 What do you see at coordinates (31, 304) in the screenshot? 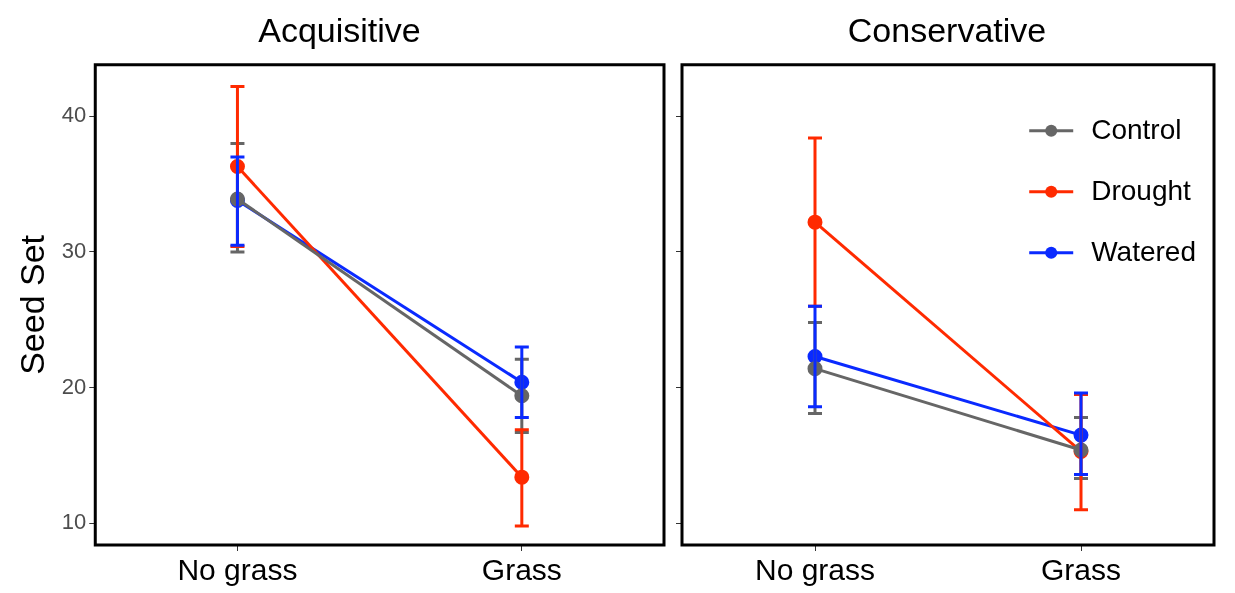
I see `y-axis-title: Seed Set` at bounding box center [31, 304].